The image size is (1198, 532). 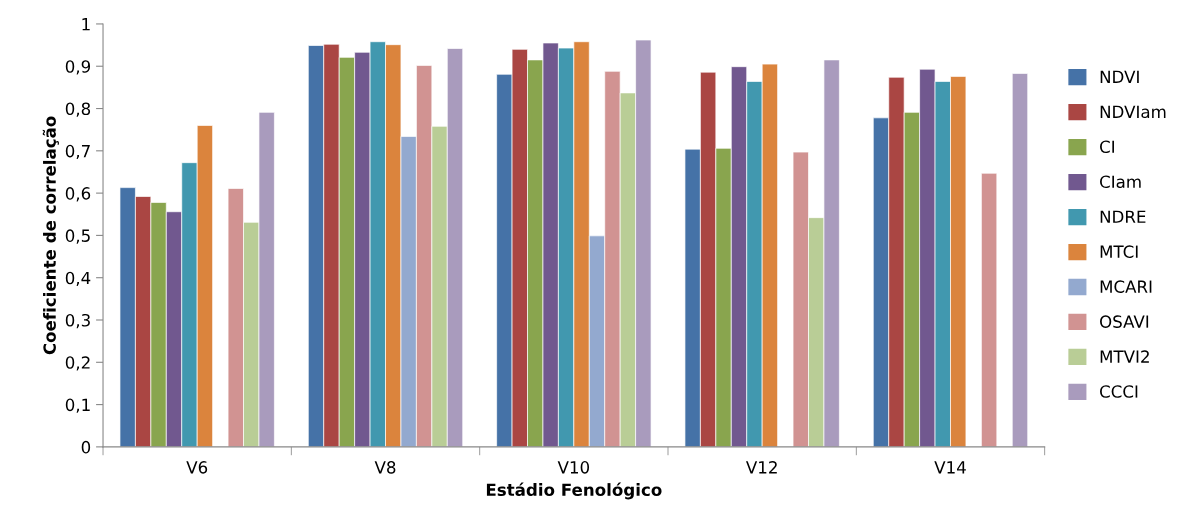 What do you see at coordinates (1133, 112) in the screenshot?
I see `legend-label: NDVIam` at bounding box center [1133, 112].